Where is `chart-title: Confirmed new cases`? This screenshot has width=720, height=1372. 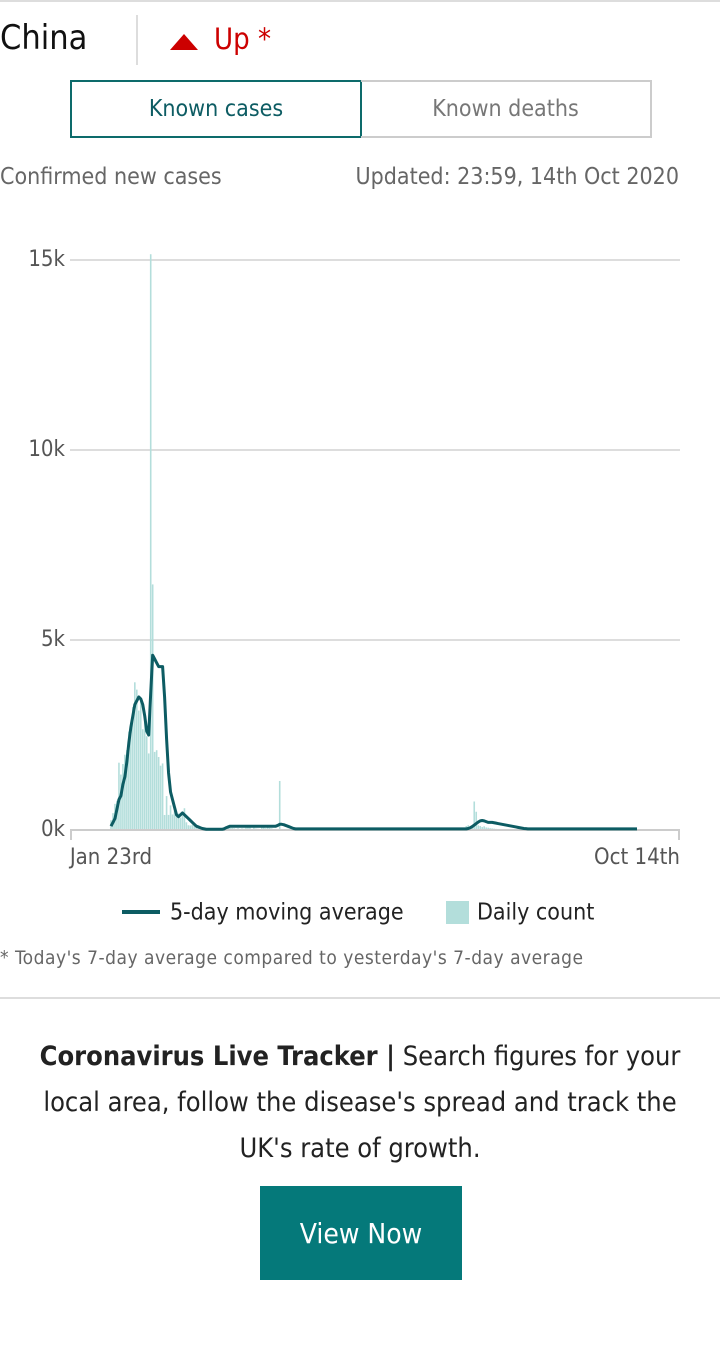 chart-title: Confirmed new cases is located at coordinates (111, 177).